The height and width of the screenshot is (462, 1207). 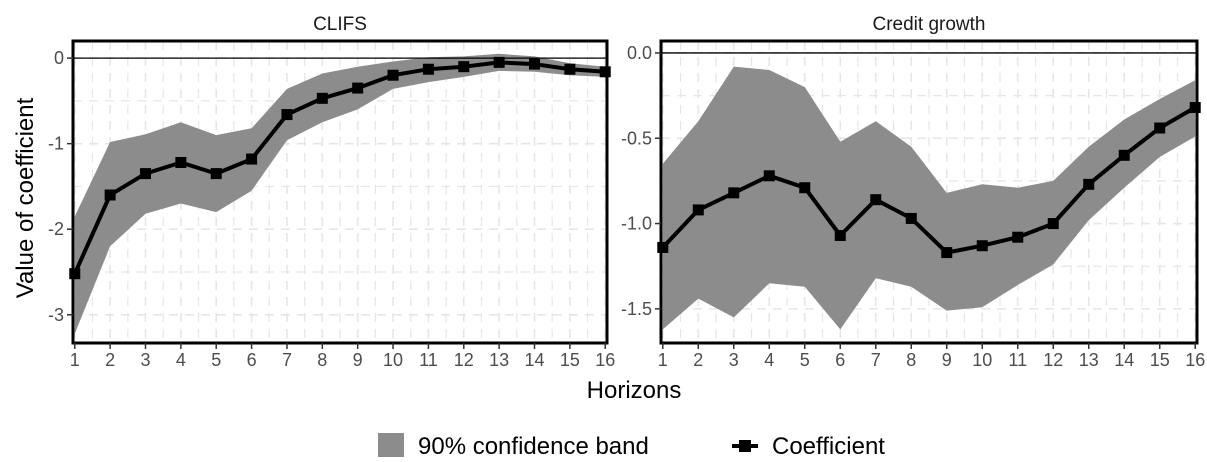 I want to click on y-tick-label: -1.5, so click(x=636, y=309).